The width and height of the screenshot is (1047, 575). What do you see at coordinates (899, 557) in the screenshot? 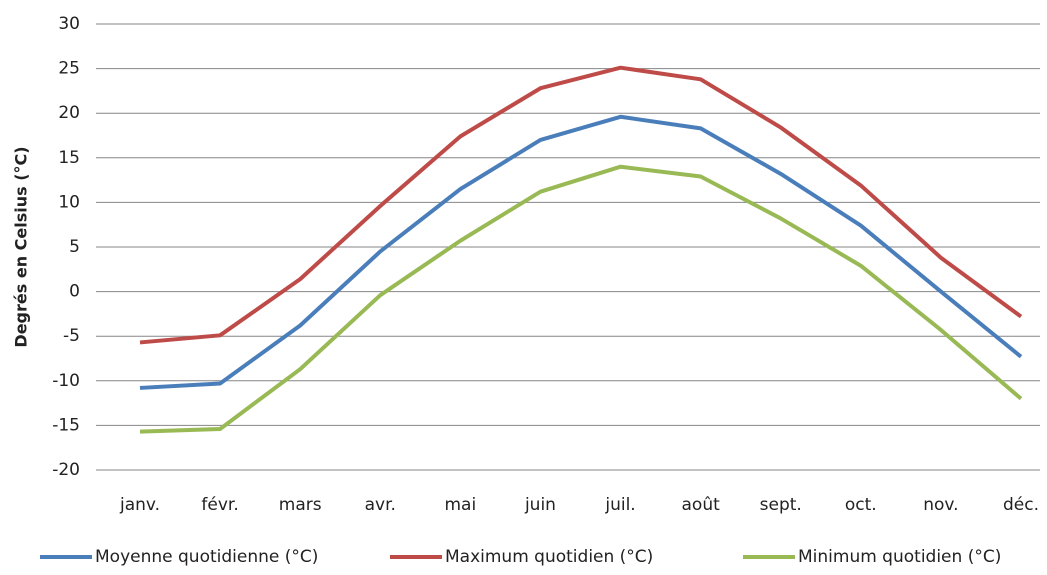
I see `legend-label: Minimum quotidien (°C)` at bounding box center [899, 557].